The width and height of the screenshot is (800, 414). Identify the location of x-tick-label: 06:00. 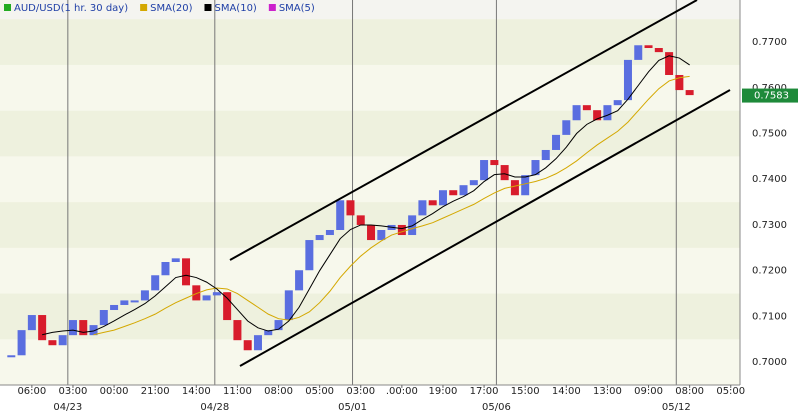
(31, 391).